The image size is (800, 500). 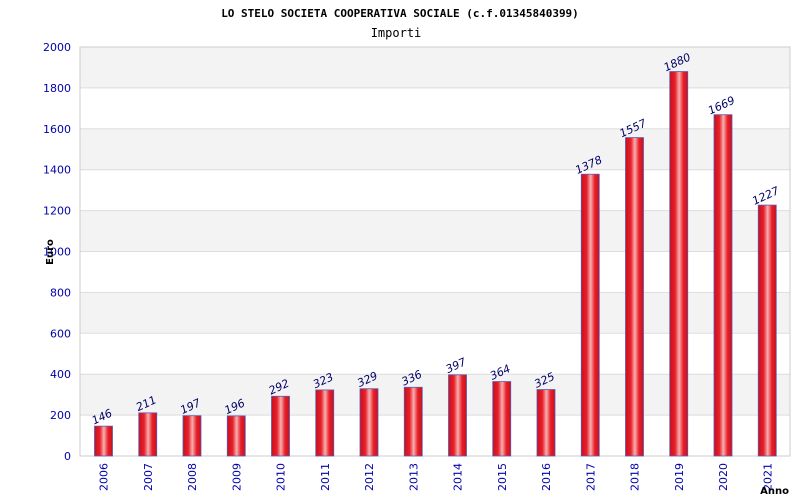 What do you see at coordinates (236, 477) in the screenshot?
I see `x-tick-label: 2009` at bounding box center [236, 477].